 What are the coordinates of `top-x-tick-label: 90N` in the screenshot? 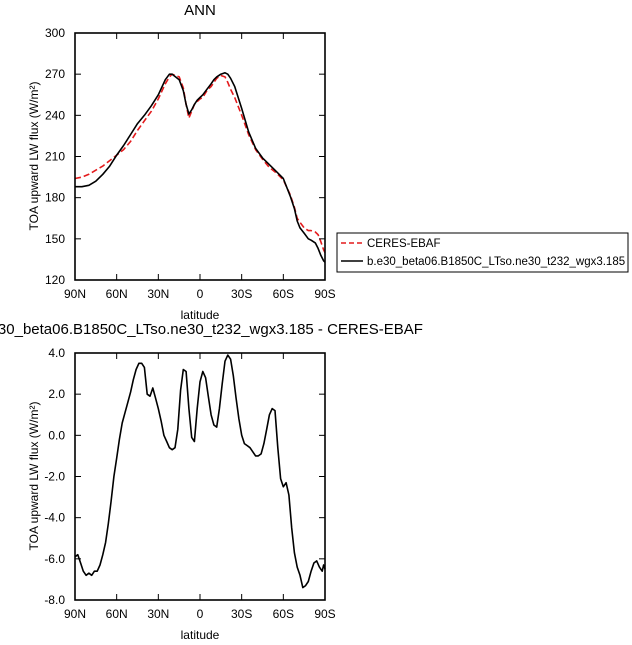 It's located at (75, 294).